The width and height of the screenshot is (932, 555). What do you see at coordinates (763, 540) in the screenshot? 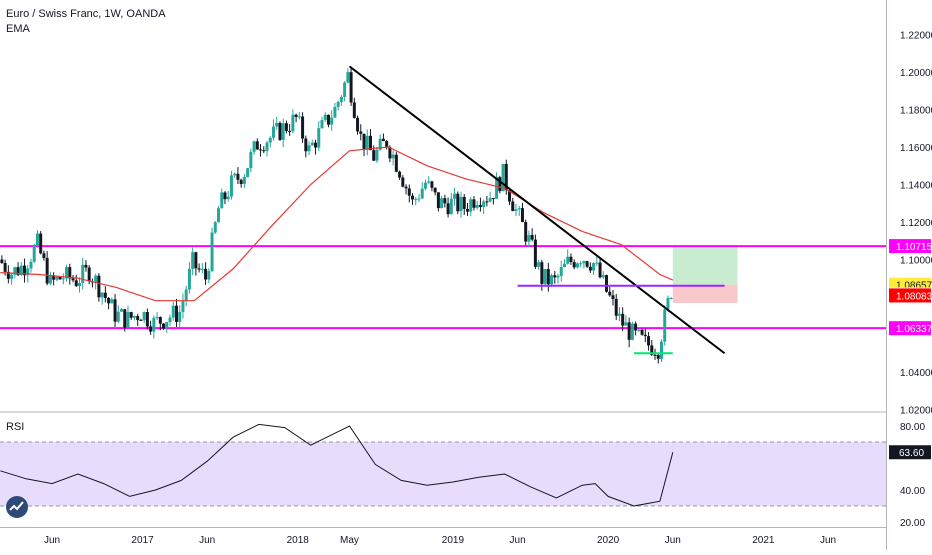
I see `x-tick-label: 2021` at bounding box center [763, 540].